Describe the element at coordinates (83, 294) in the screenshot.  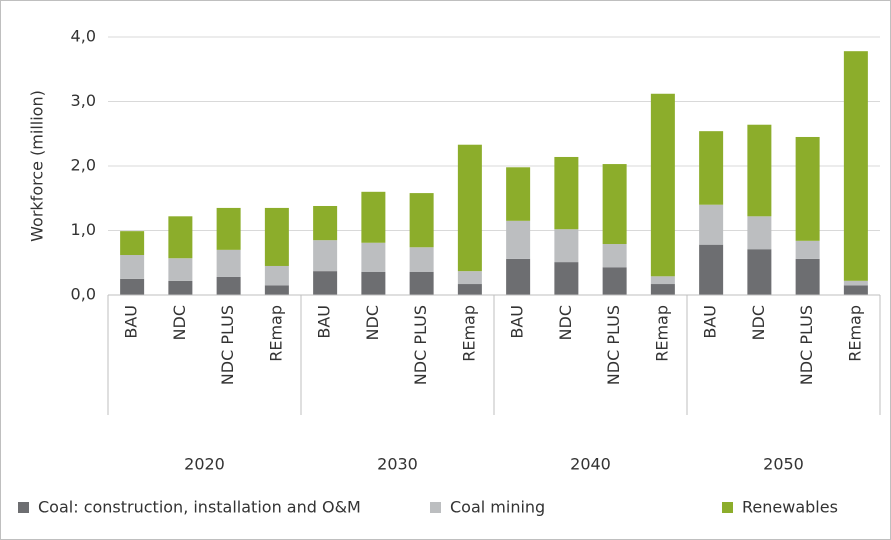
I see `y-tick-label: 0,0` at that location.